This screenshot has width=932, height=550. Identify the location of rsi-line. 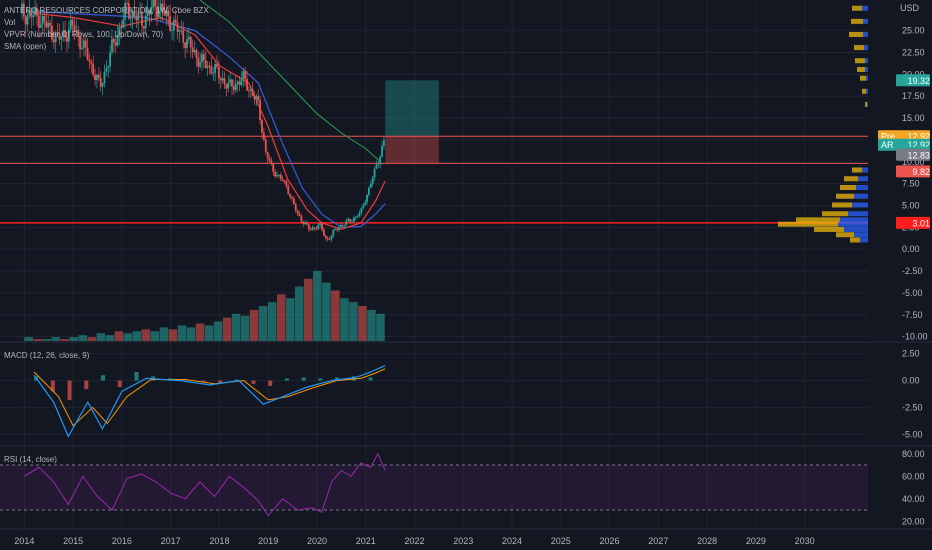
(205, 484).